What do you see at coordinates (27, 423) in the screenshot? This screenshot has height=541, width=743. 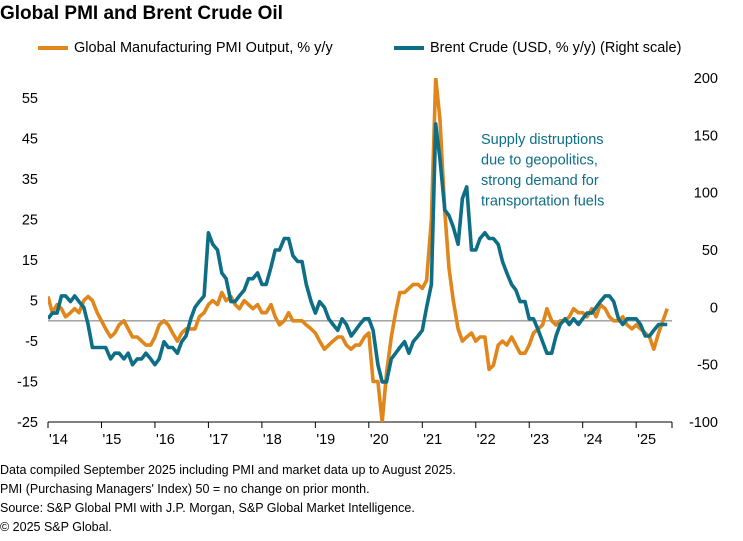 I see `y-left-tick-label: -25` at bounding box center [27, 423].